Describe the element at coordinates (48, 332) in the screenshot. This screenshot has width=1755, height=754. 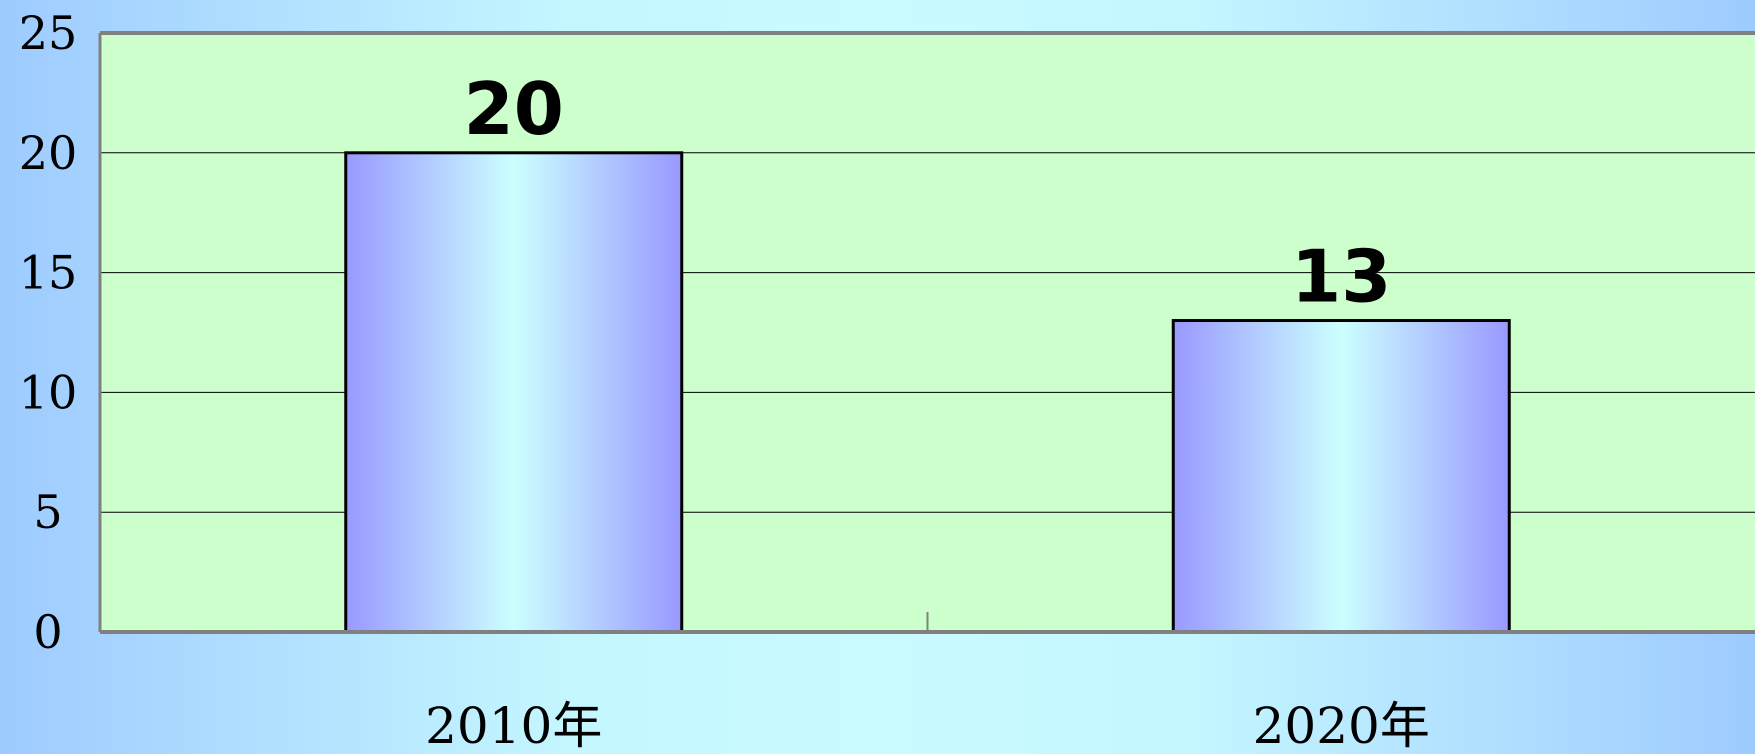
I see `y-axis-tick-labels: 0 5 10 15 20 25` at that location.